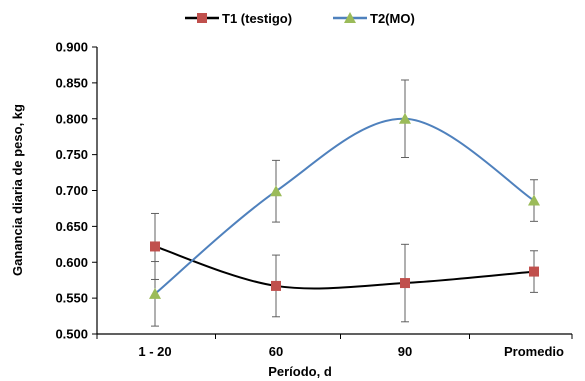 This screenshot has width=585, height=381. I want to click on y-tick-label: 0.650, so click(71, 226).